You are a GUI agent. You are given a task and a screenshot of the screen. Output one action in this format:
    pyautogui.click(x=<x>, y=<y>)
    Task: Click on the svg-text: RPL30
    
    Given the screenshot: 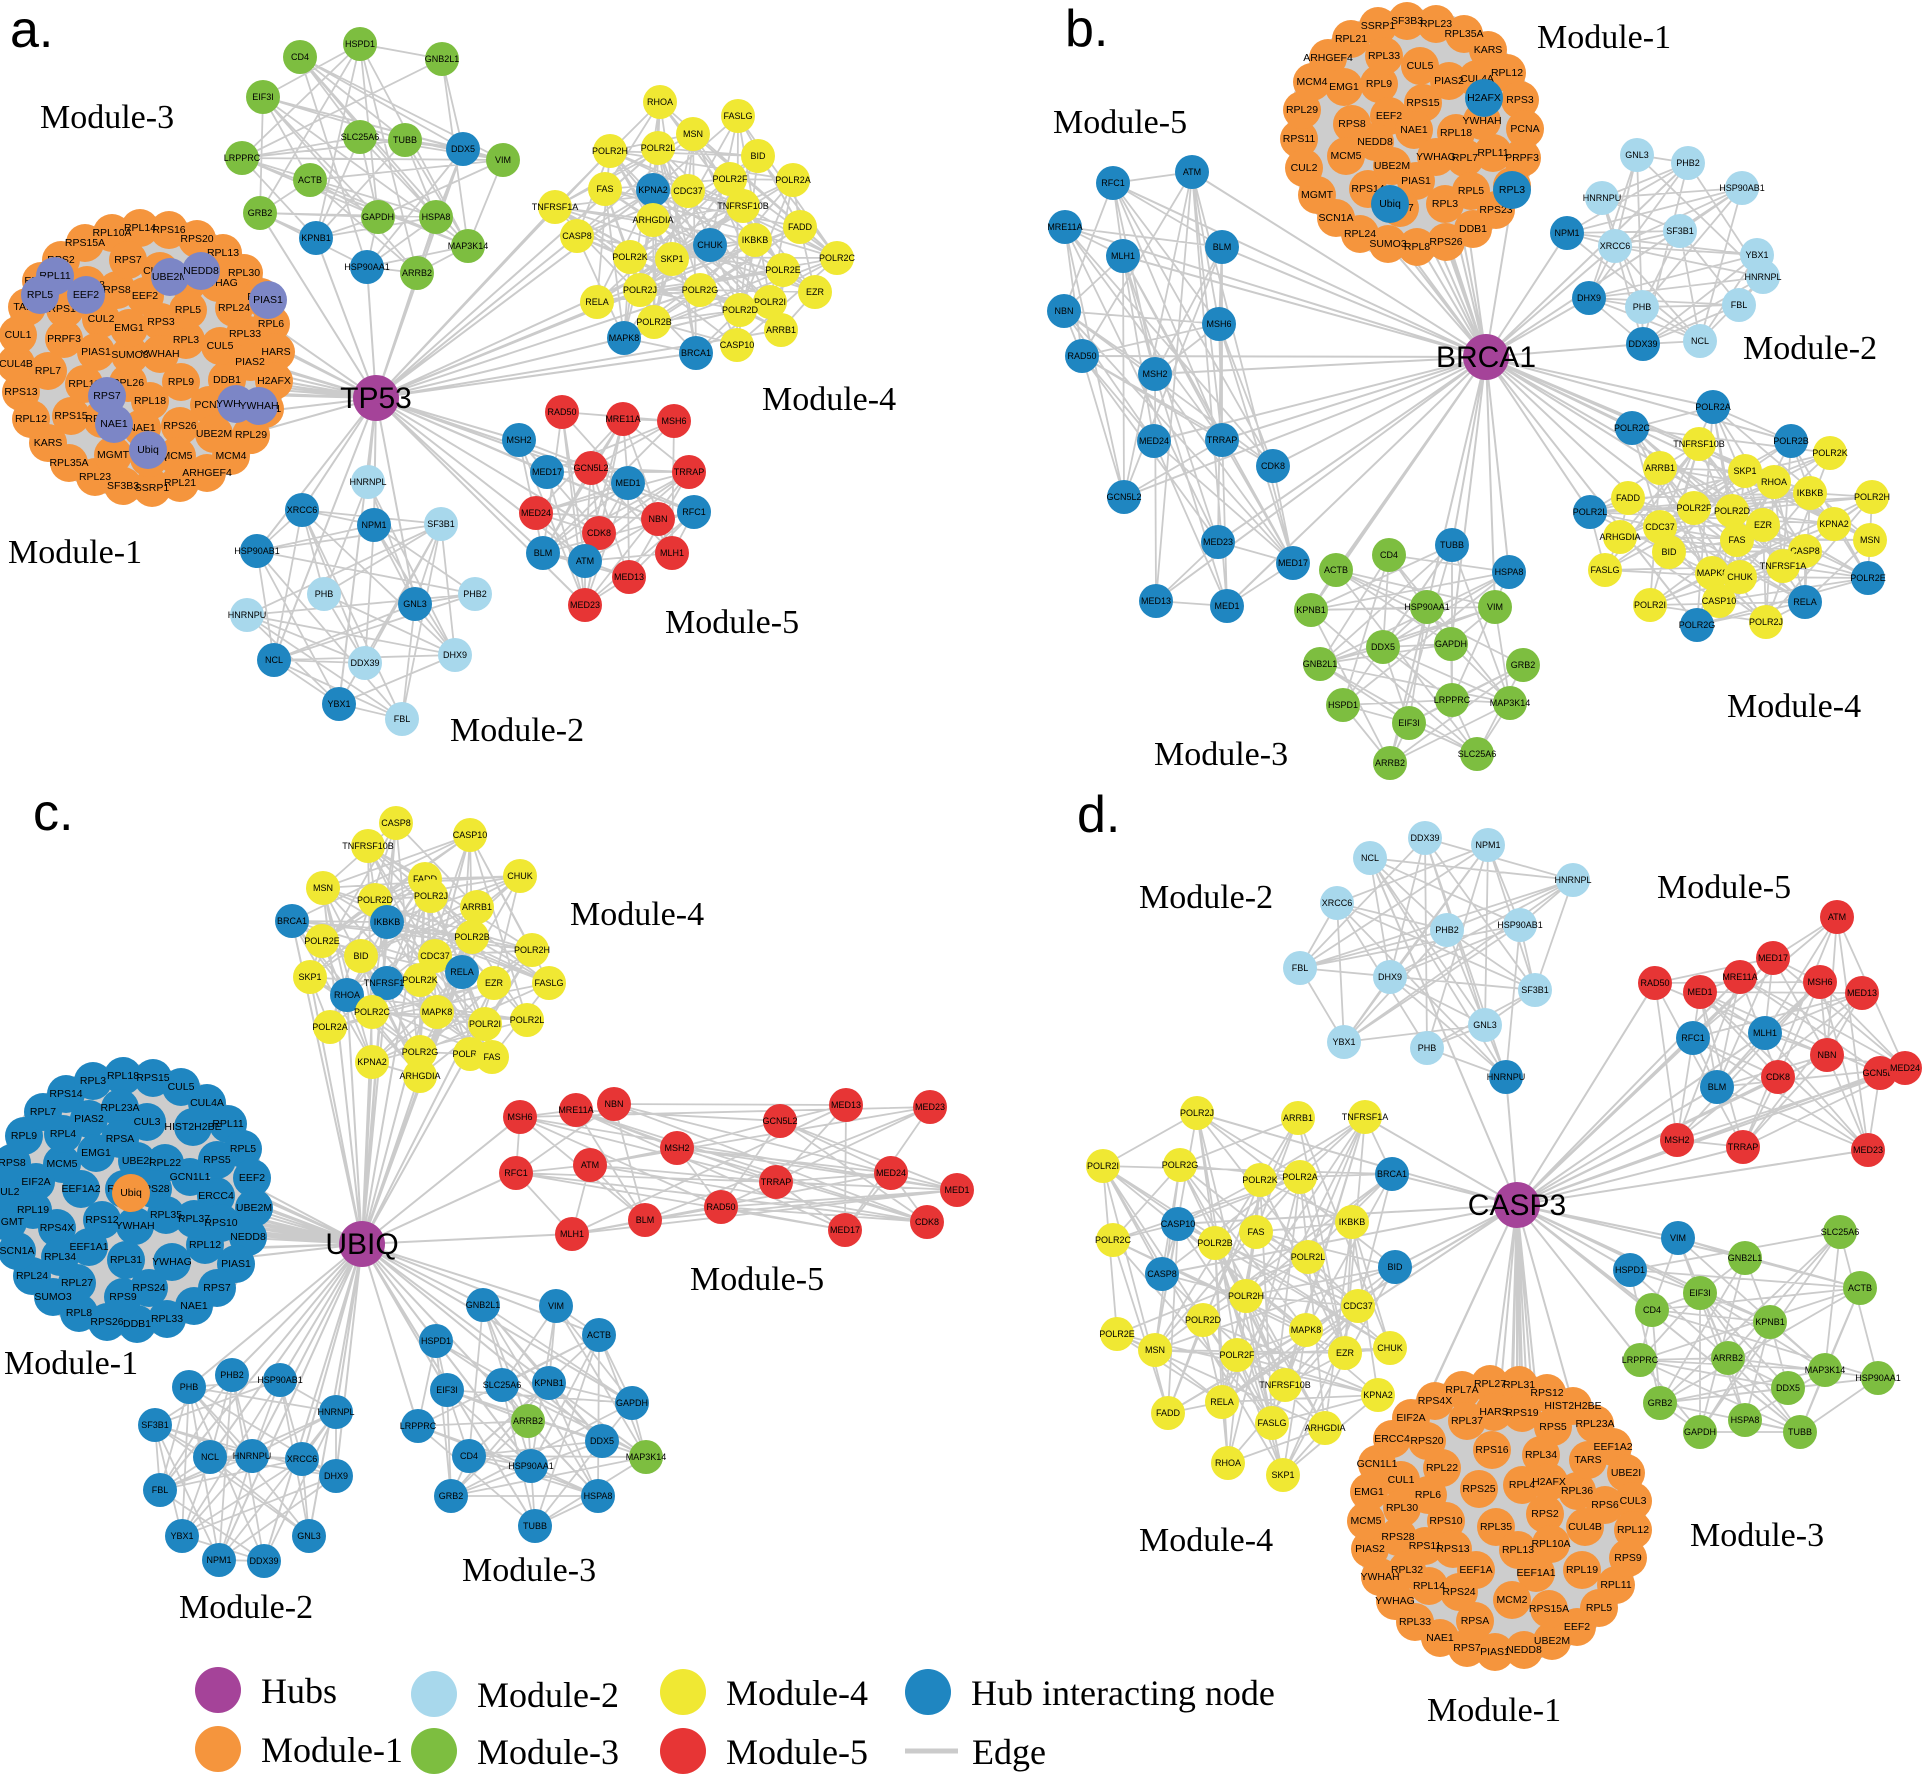 What is the action you would take?
    pyautogui.click(x=244, y=273)
    